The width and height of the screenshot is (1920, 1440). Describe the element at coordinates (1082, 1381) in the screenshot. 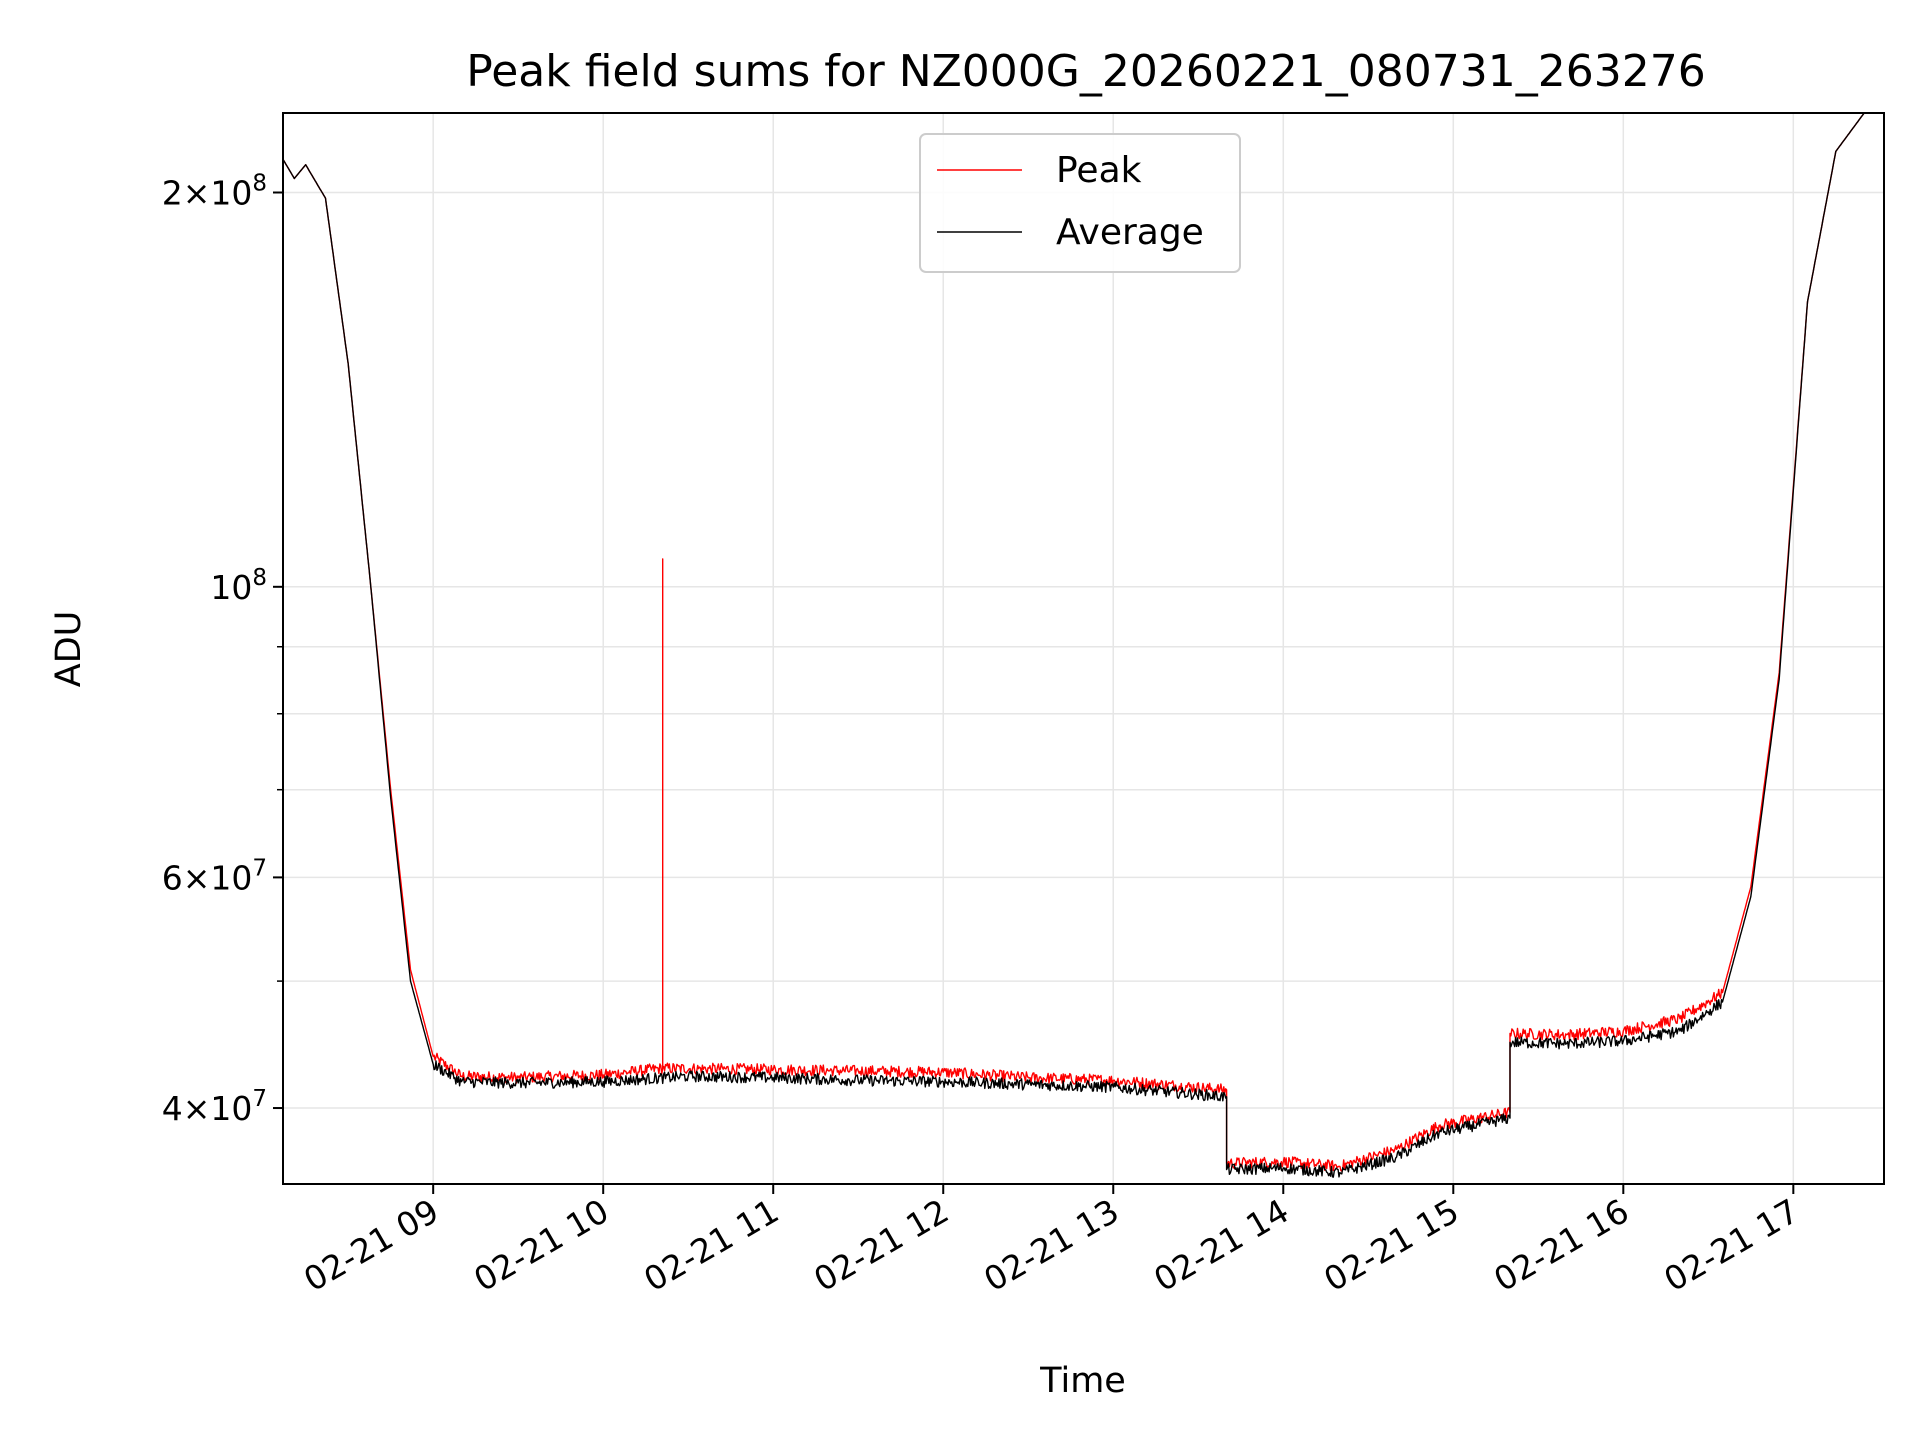

I see `x-axis-label: Time` at that location.